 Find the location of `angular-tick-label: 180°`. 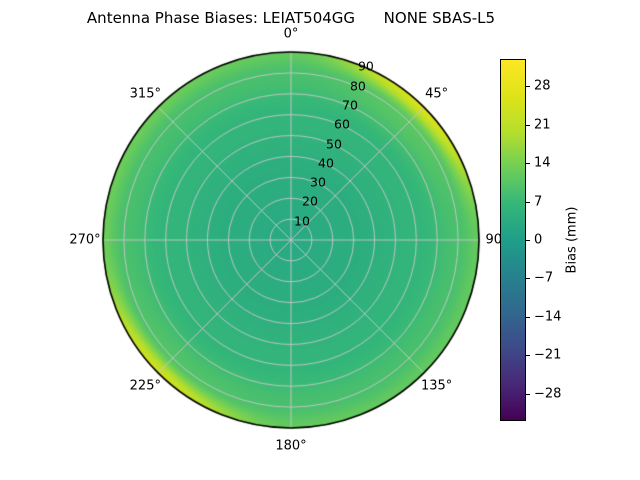

angular-tick-label: 180° is located at coordinates (291, 446).